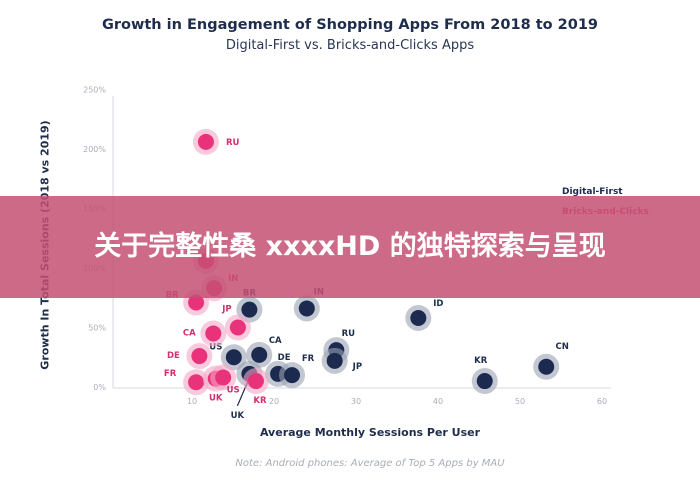 The image size is (700, 497). What do you see at coordinates (94, 149) in the screenshot?
I see `y-tick-label: 200%` at bounding box center [94, 149].